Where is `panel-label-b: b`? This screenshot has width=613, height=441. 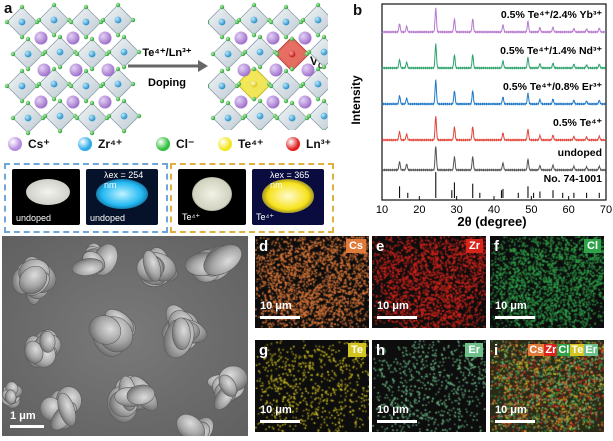 panel-label-b: b is located at coordinates (358, 10).